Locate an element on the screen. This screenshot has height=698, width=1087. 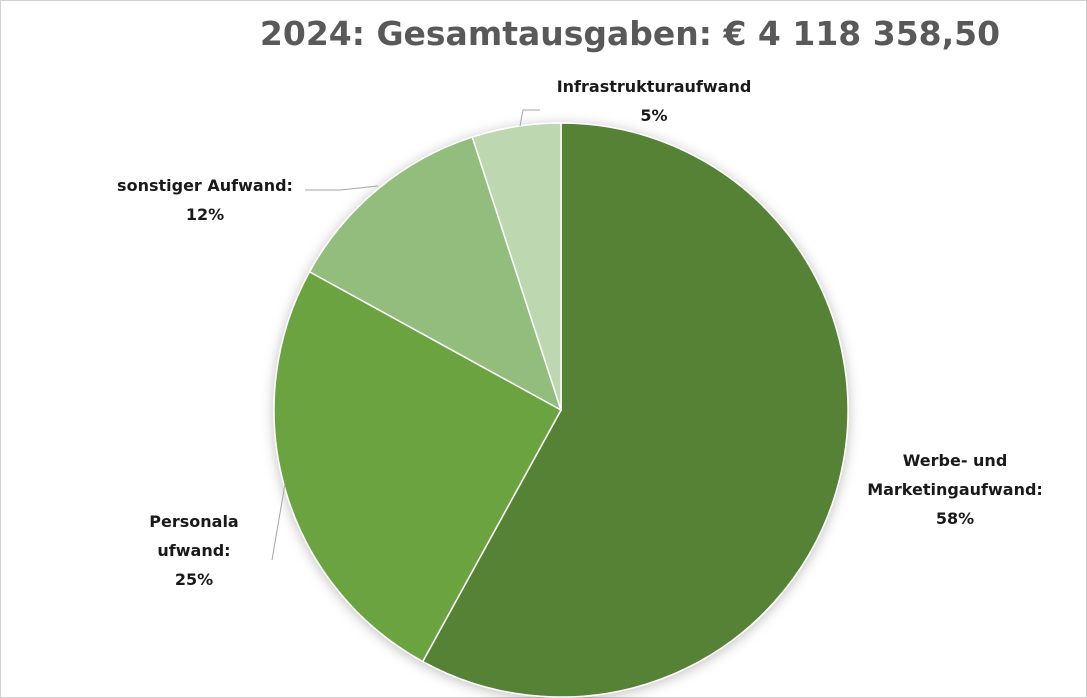
category-label: Personalaufwand: is located at coordinates (194, 536).